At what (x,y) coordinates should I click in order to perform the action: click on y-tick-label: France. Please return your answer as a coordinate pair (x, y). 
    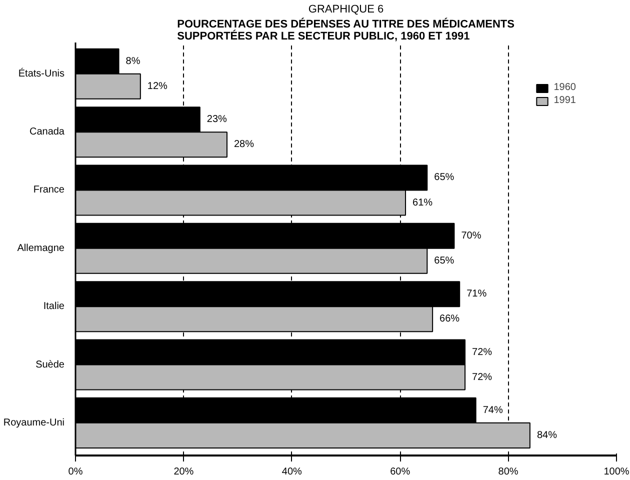
    Looking at the image, I should click on (49, 190).